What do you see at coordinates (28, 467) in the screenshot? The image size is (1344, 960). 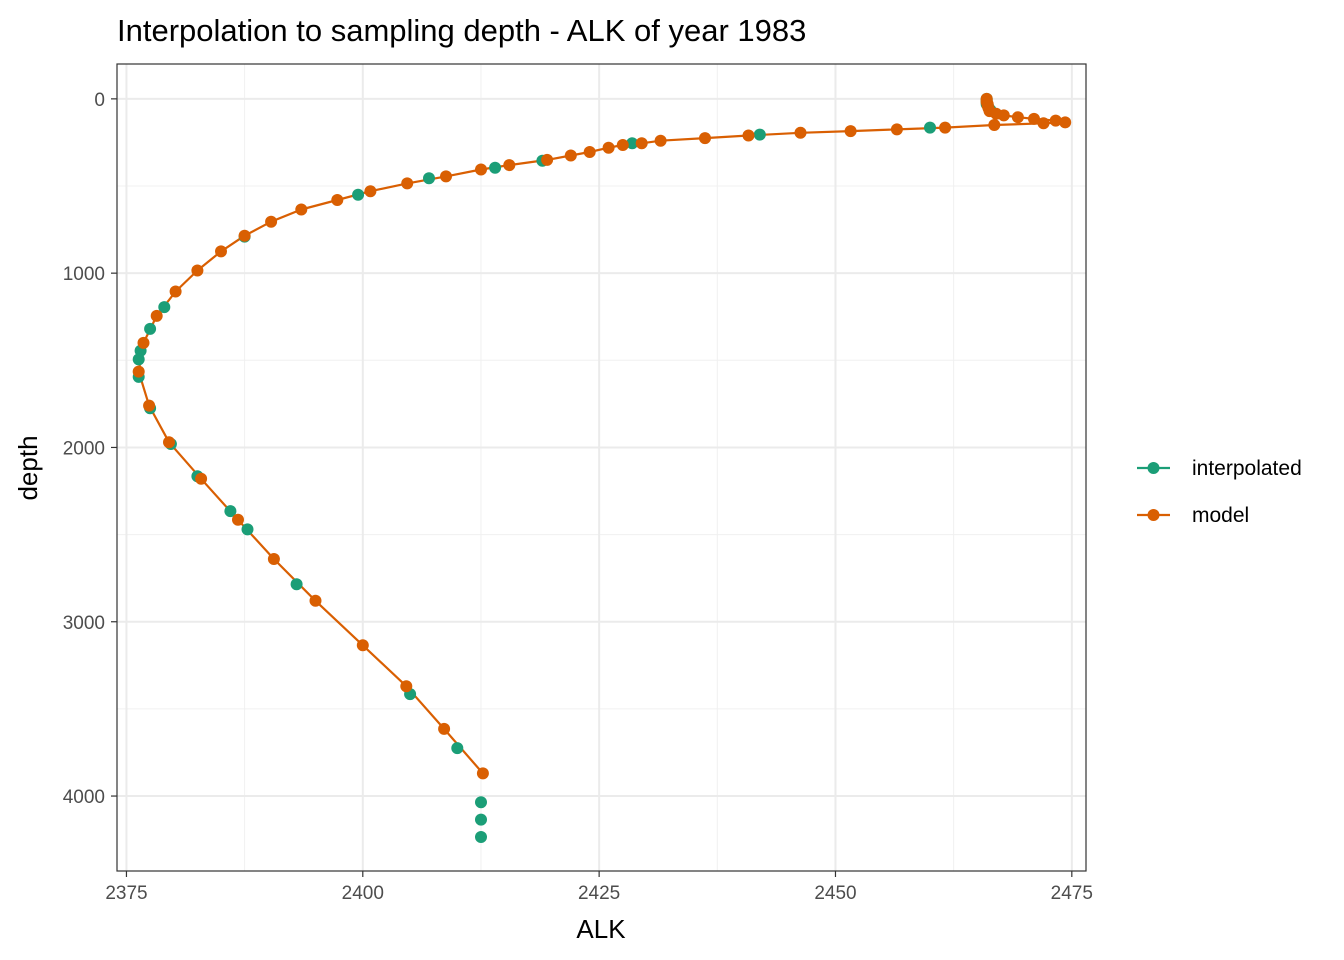 I see `y-axis-title: depth` at bounding box center [28, 467].